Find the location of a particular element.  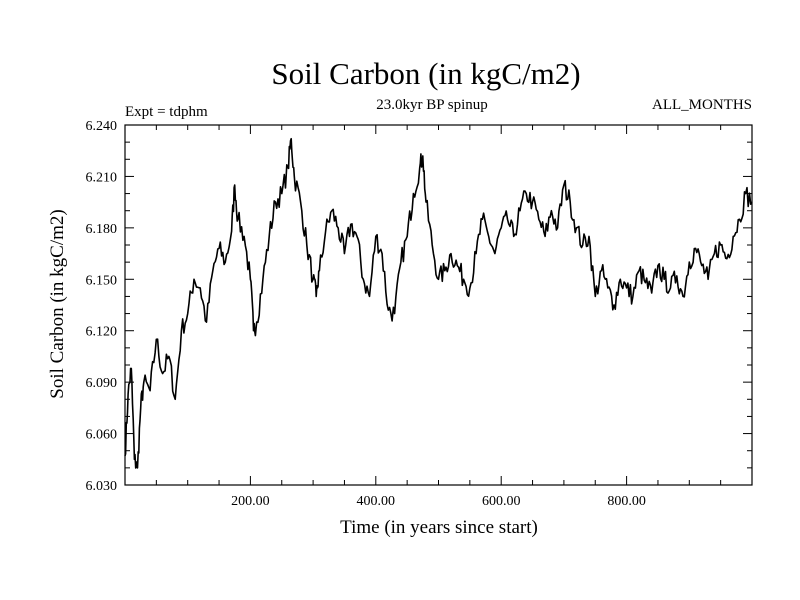

y-axis-label: Soil Carbon (in kgC/m2) is located at coordinates (57, 303).